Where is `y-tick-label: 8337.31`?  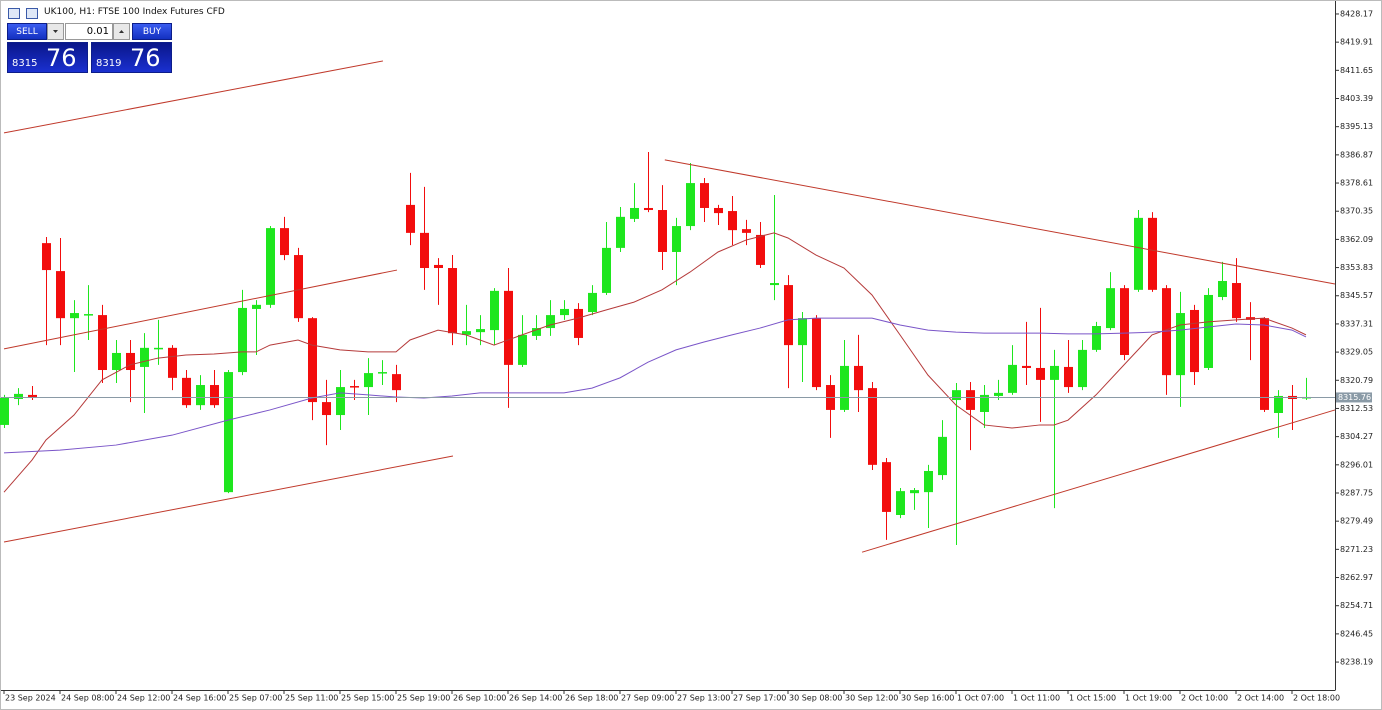
y-tick-label: 8337.31 is located at coordinates (1356, 323).